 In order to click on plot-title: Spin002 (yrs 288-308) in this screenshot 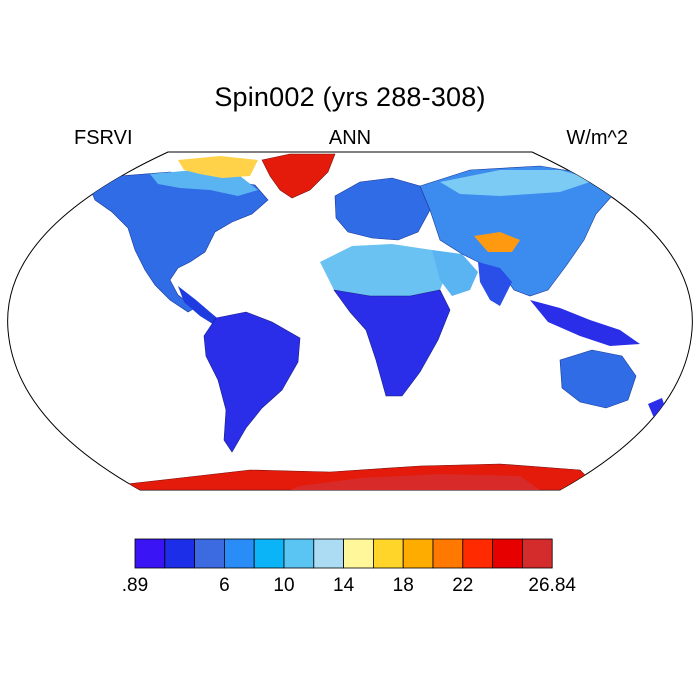, I will do `click(350, 97)`.